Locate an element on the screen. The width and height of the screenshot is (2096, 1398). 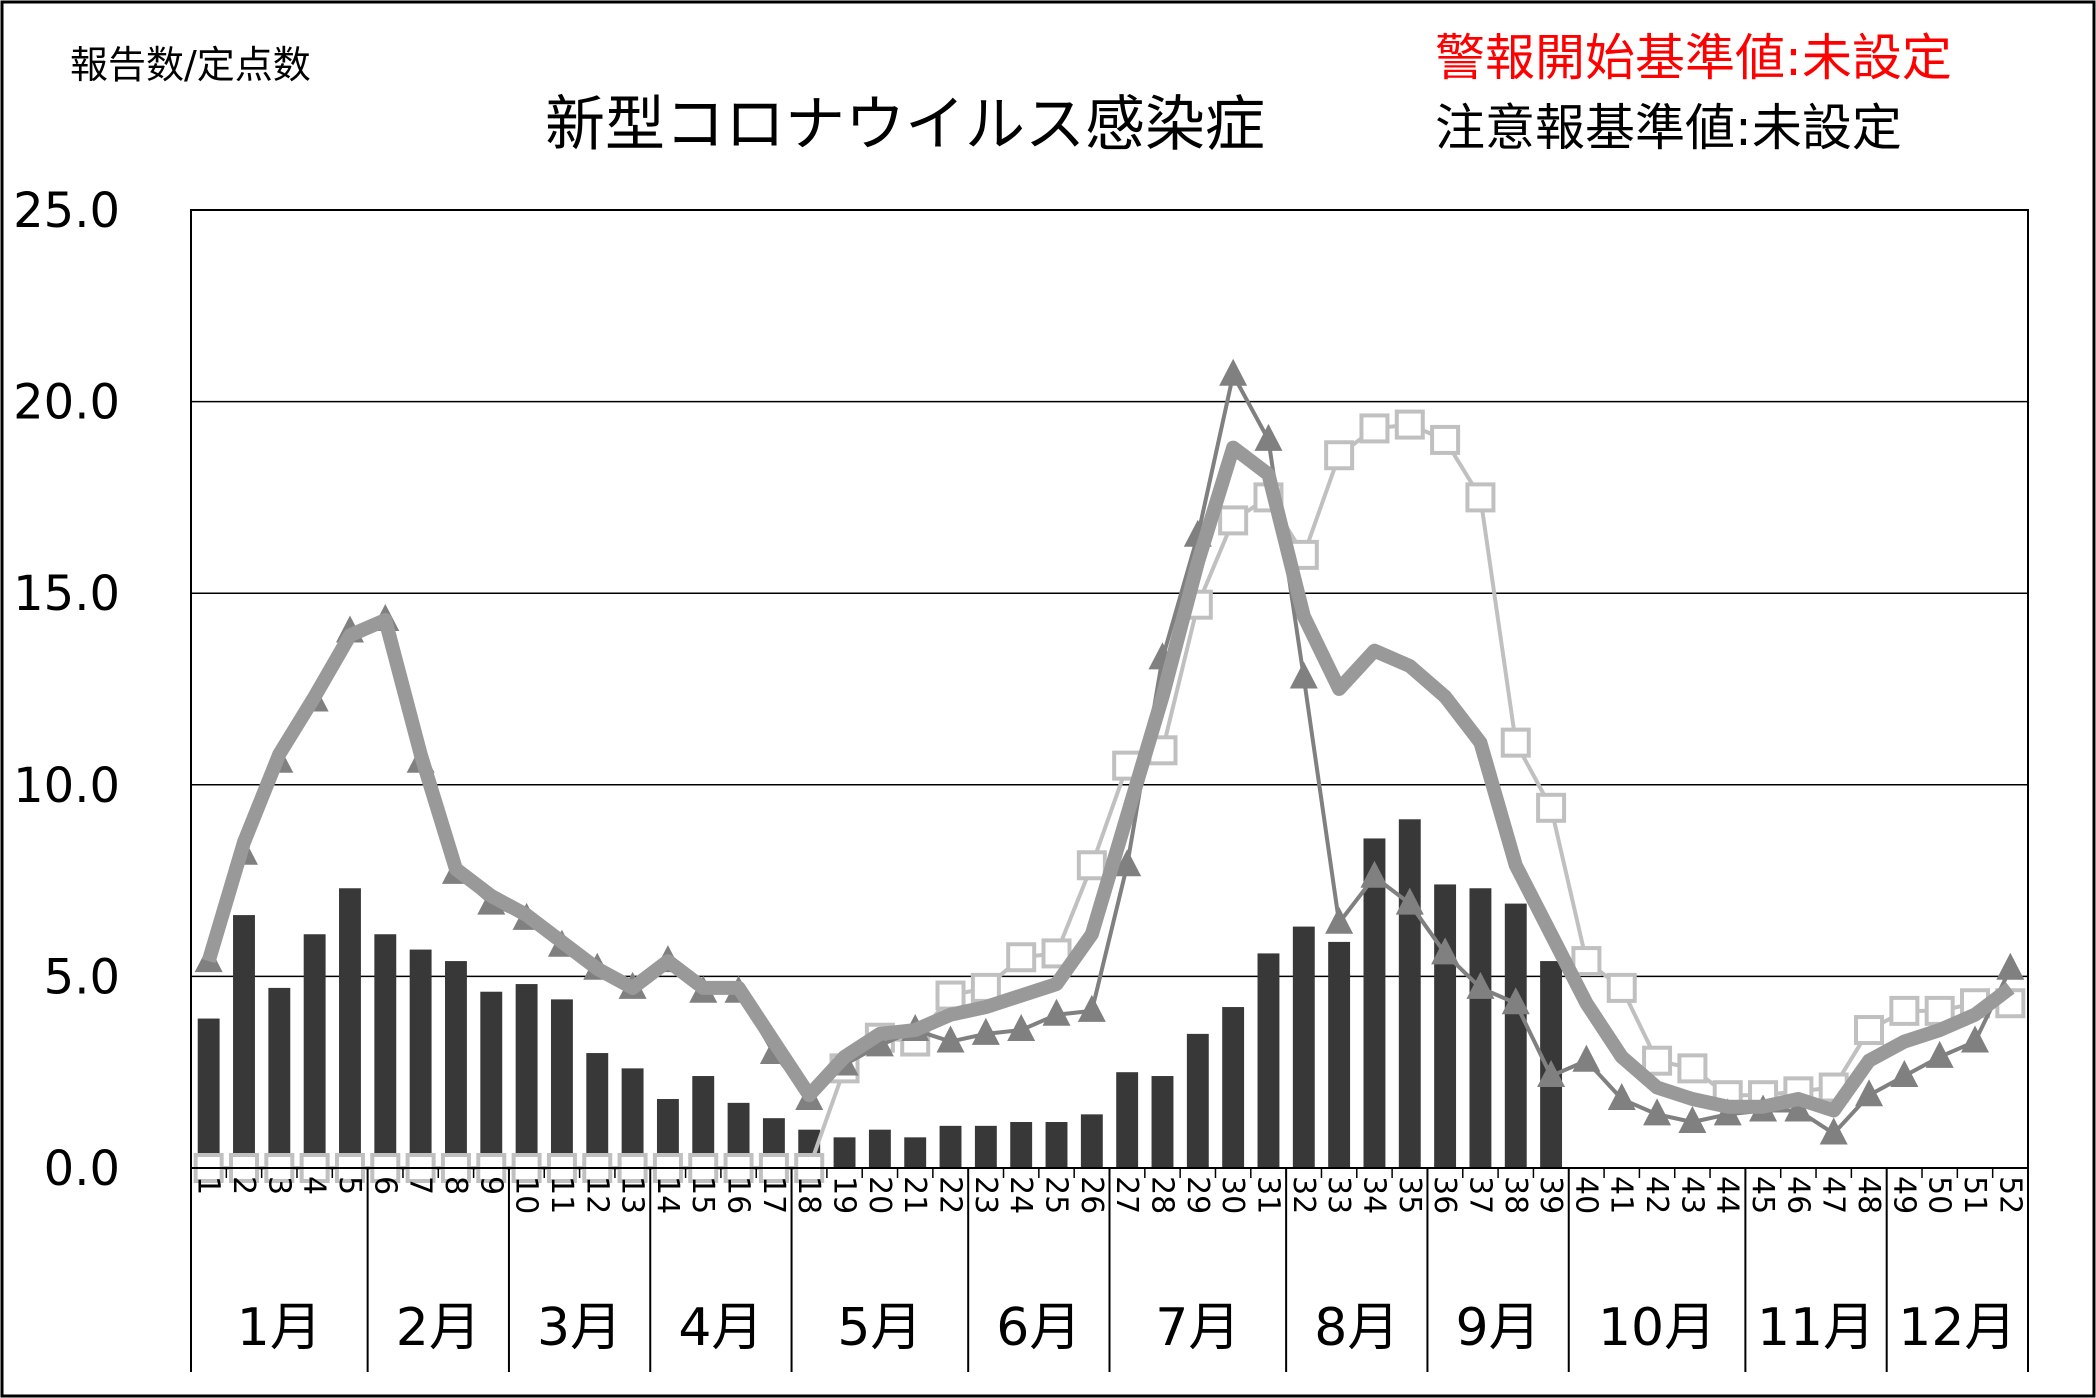
month-label: 1月 is located at coordinates (279, 1328).